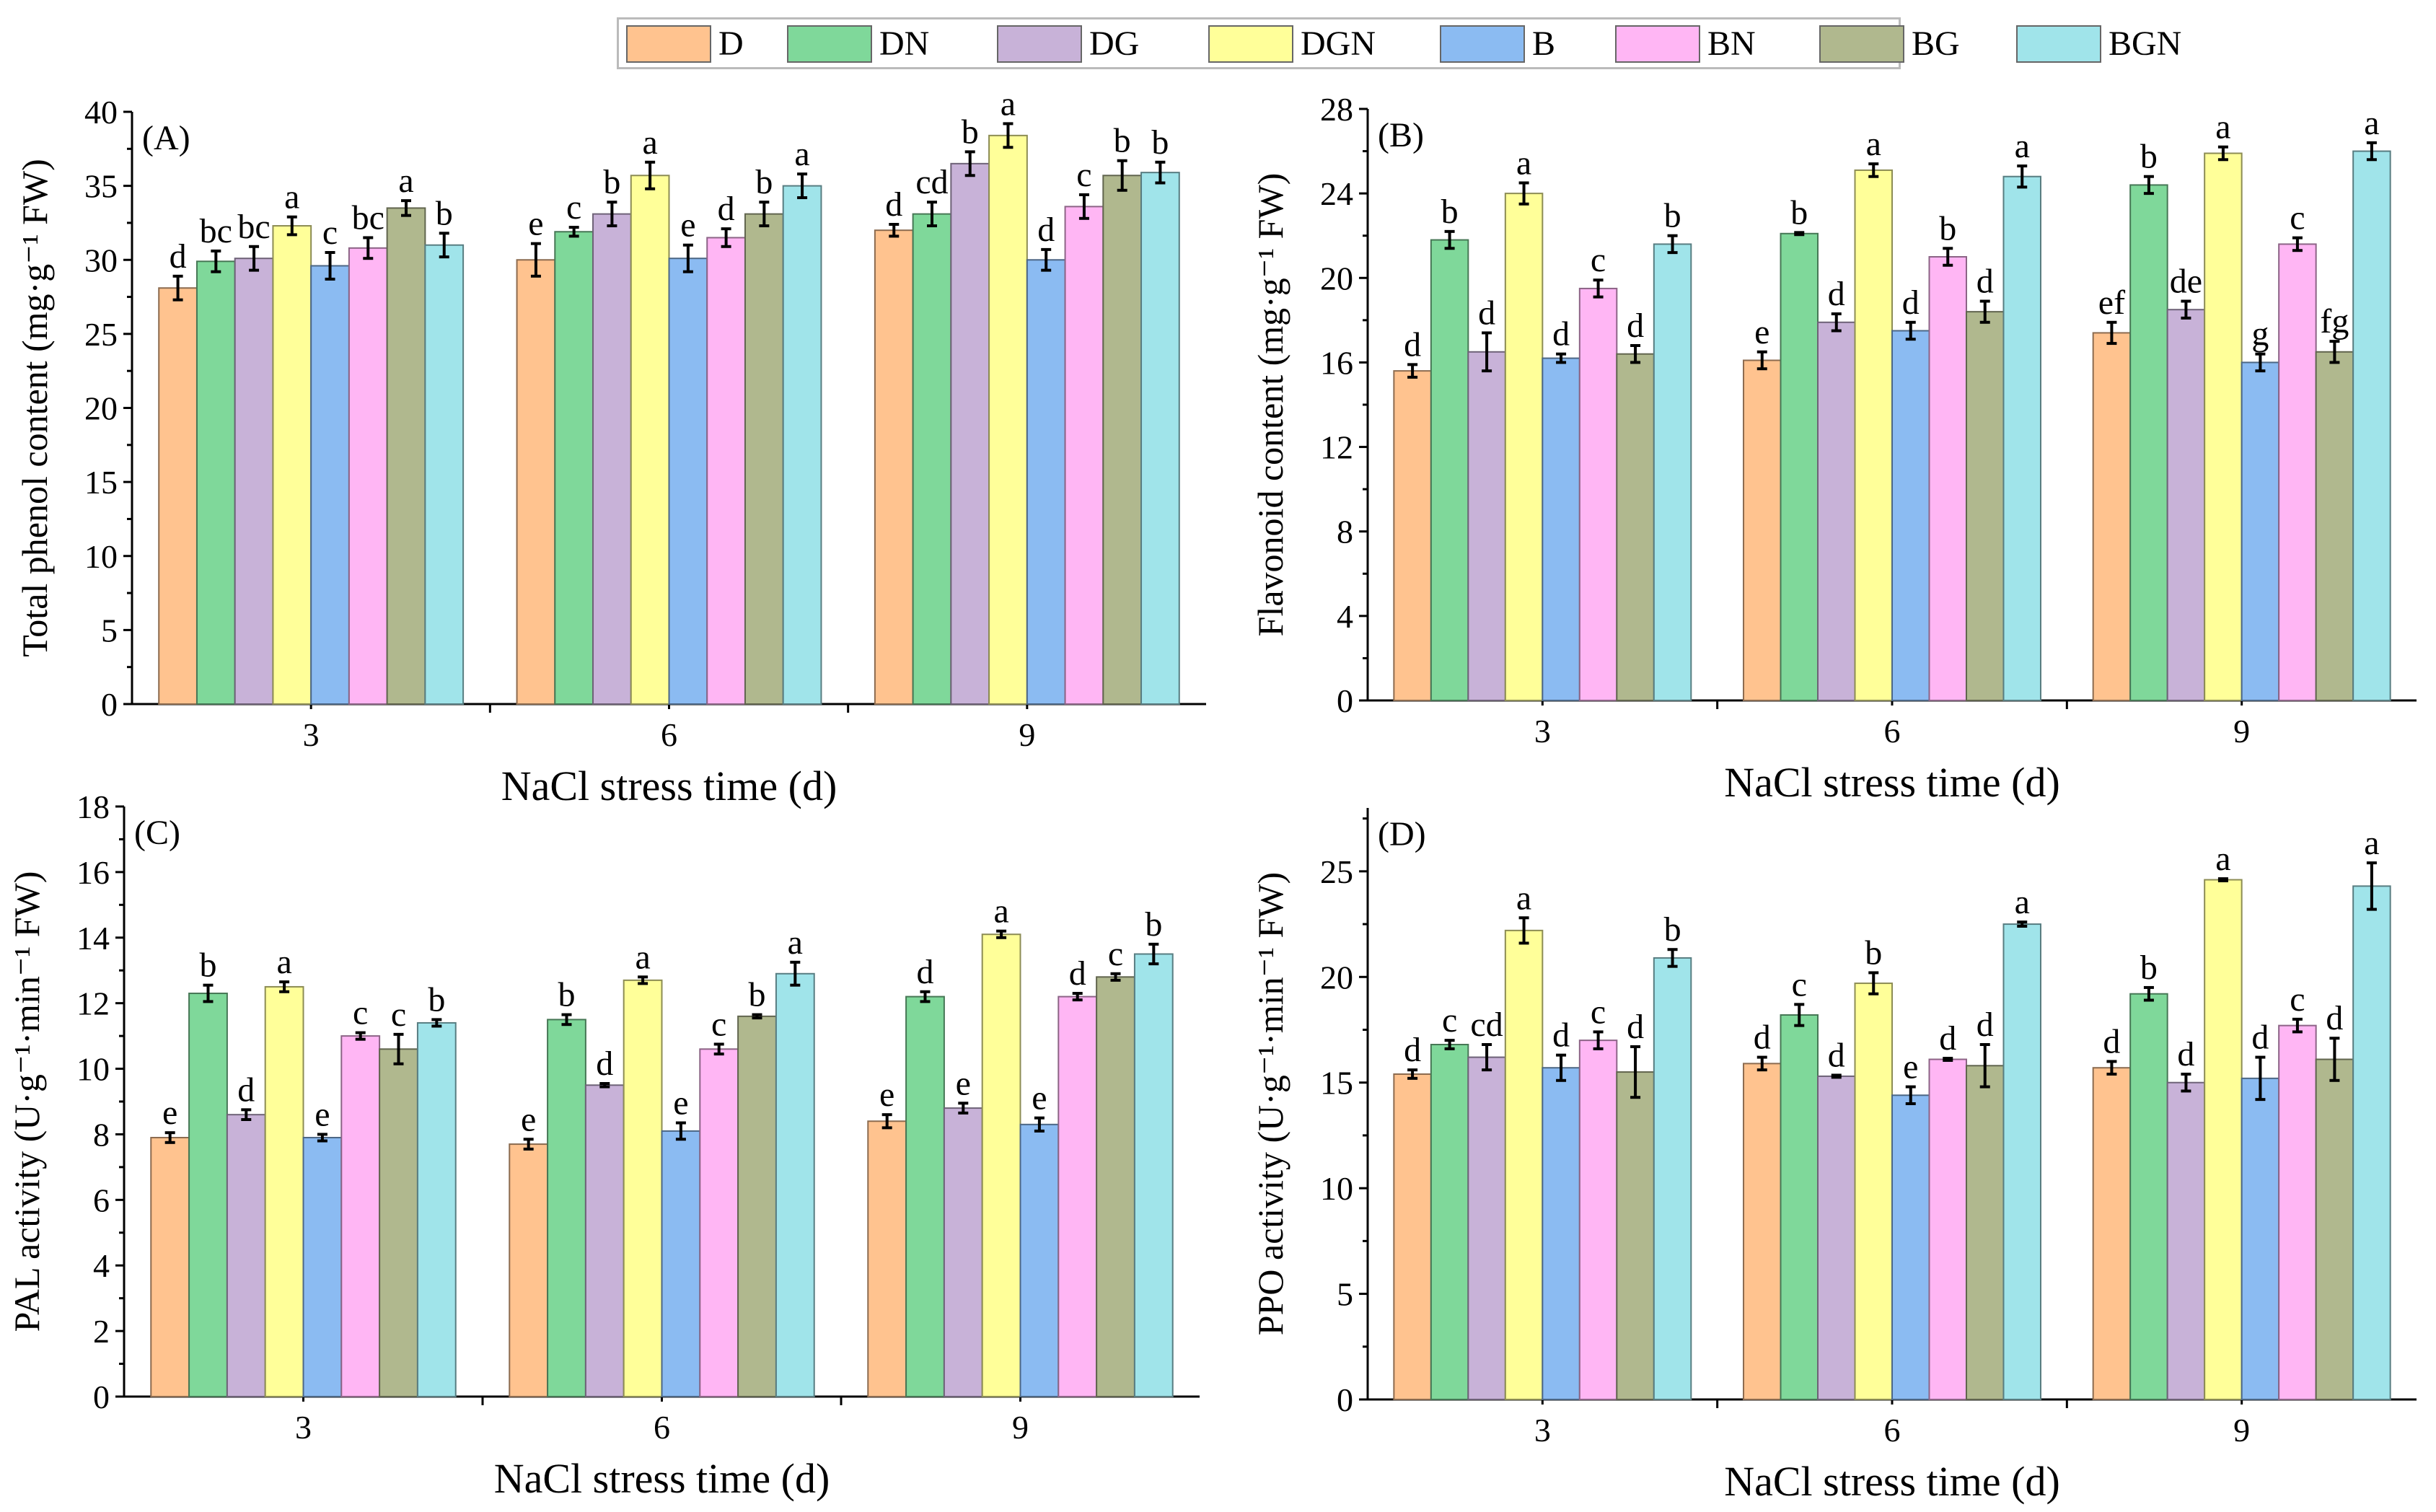 The image size is (2436, 1512). Describe the element at coordinates (93, 873) in the screenshot. I see `y-tick-label: 16` at that location.